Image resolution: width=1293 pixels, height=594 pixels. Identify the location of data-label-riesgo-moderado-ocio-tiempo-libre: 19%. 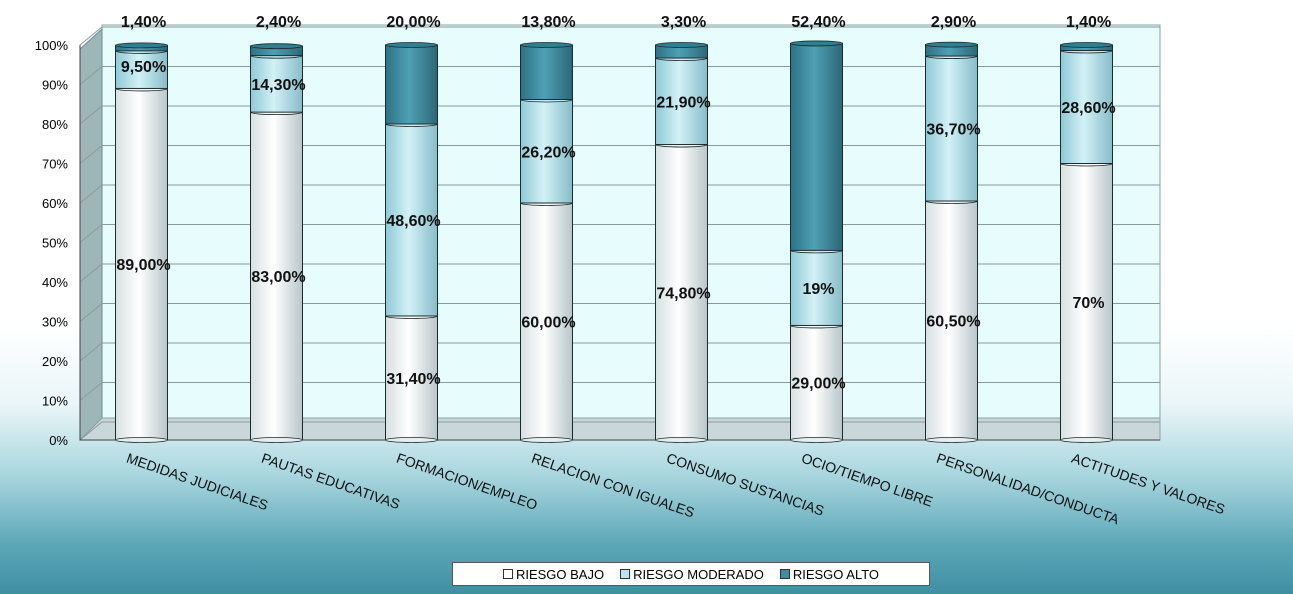
(818, 289).